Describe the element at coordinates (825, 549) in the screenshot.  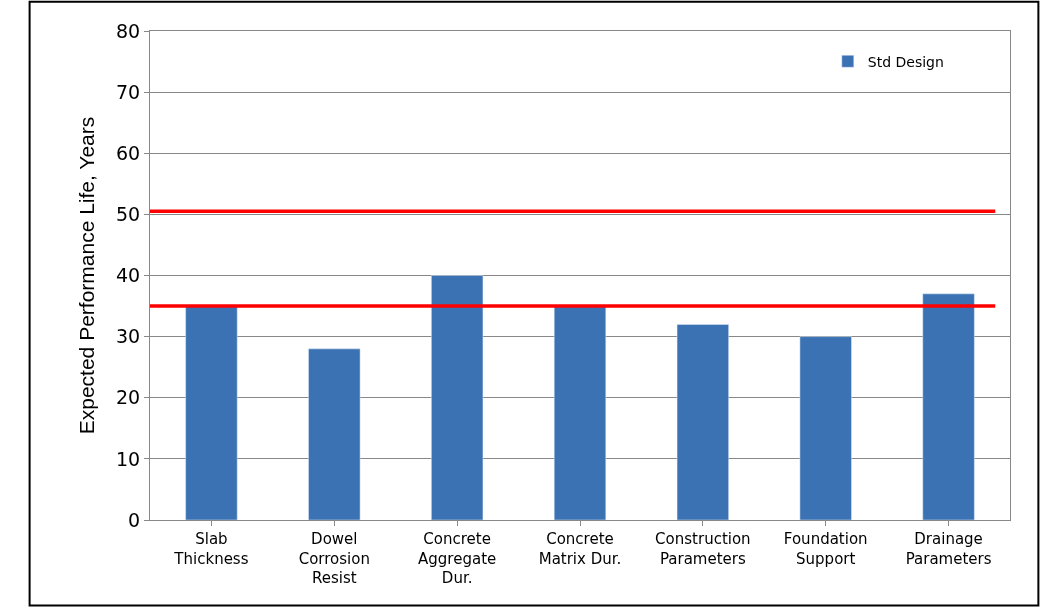
I see `x-tick-label: Foundation Support` at that location.